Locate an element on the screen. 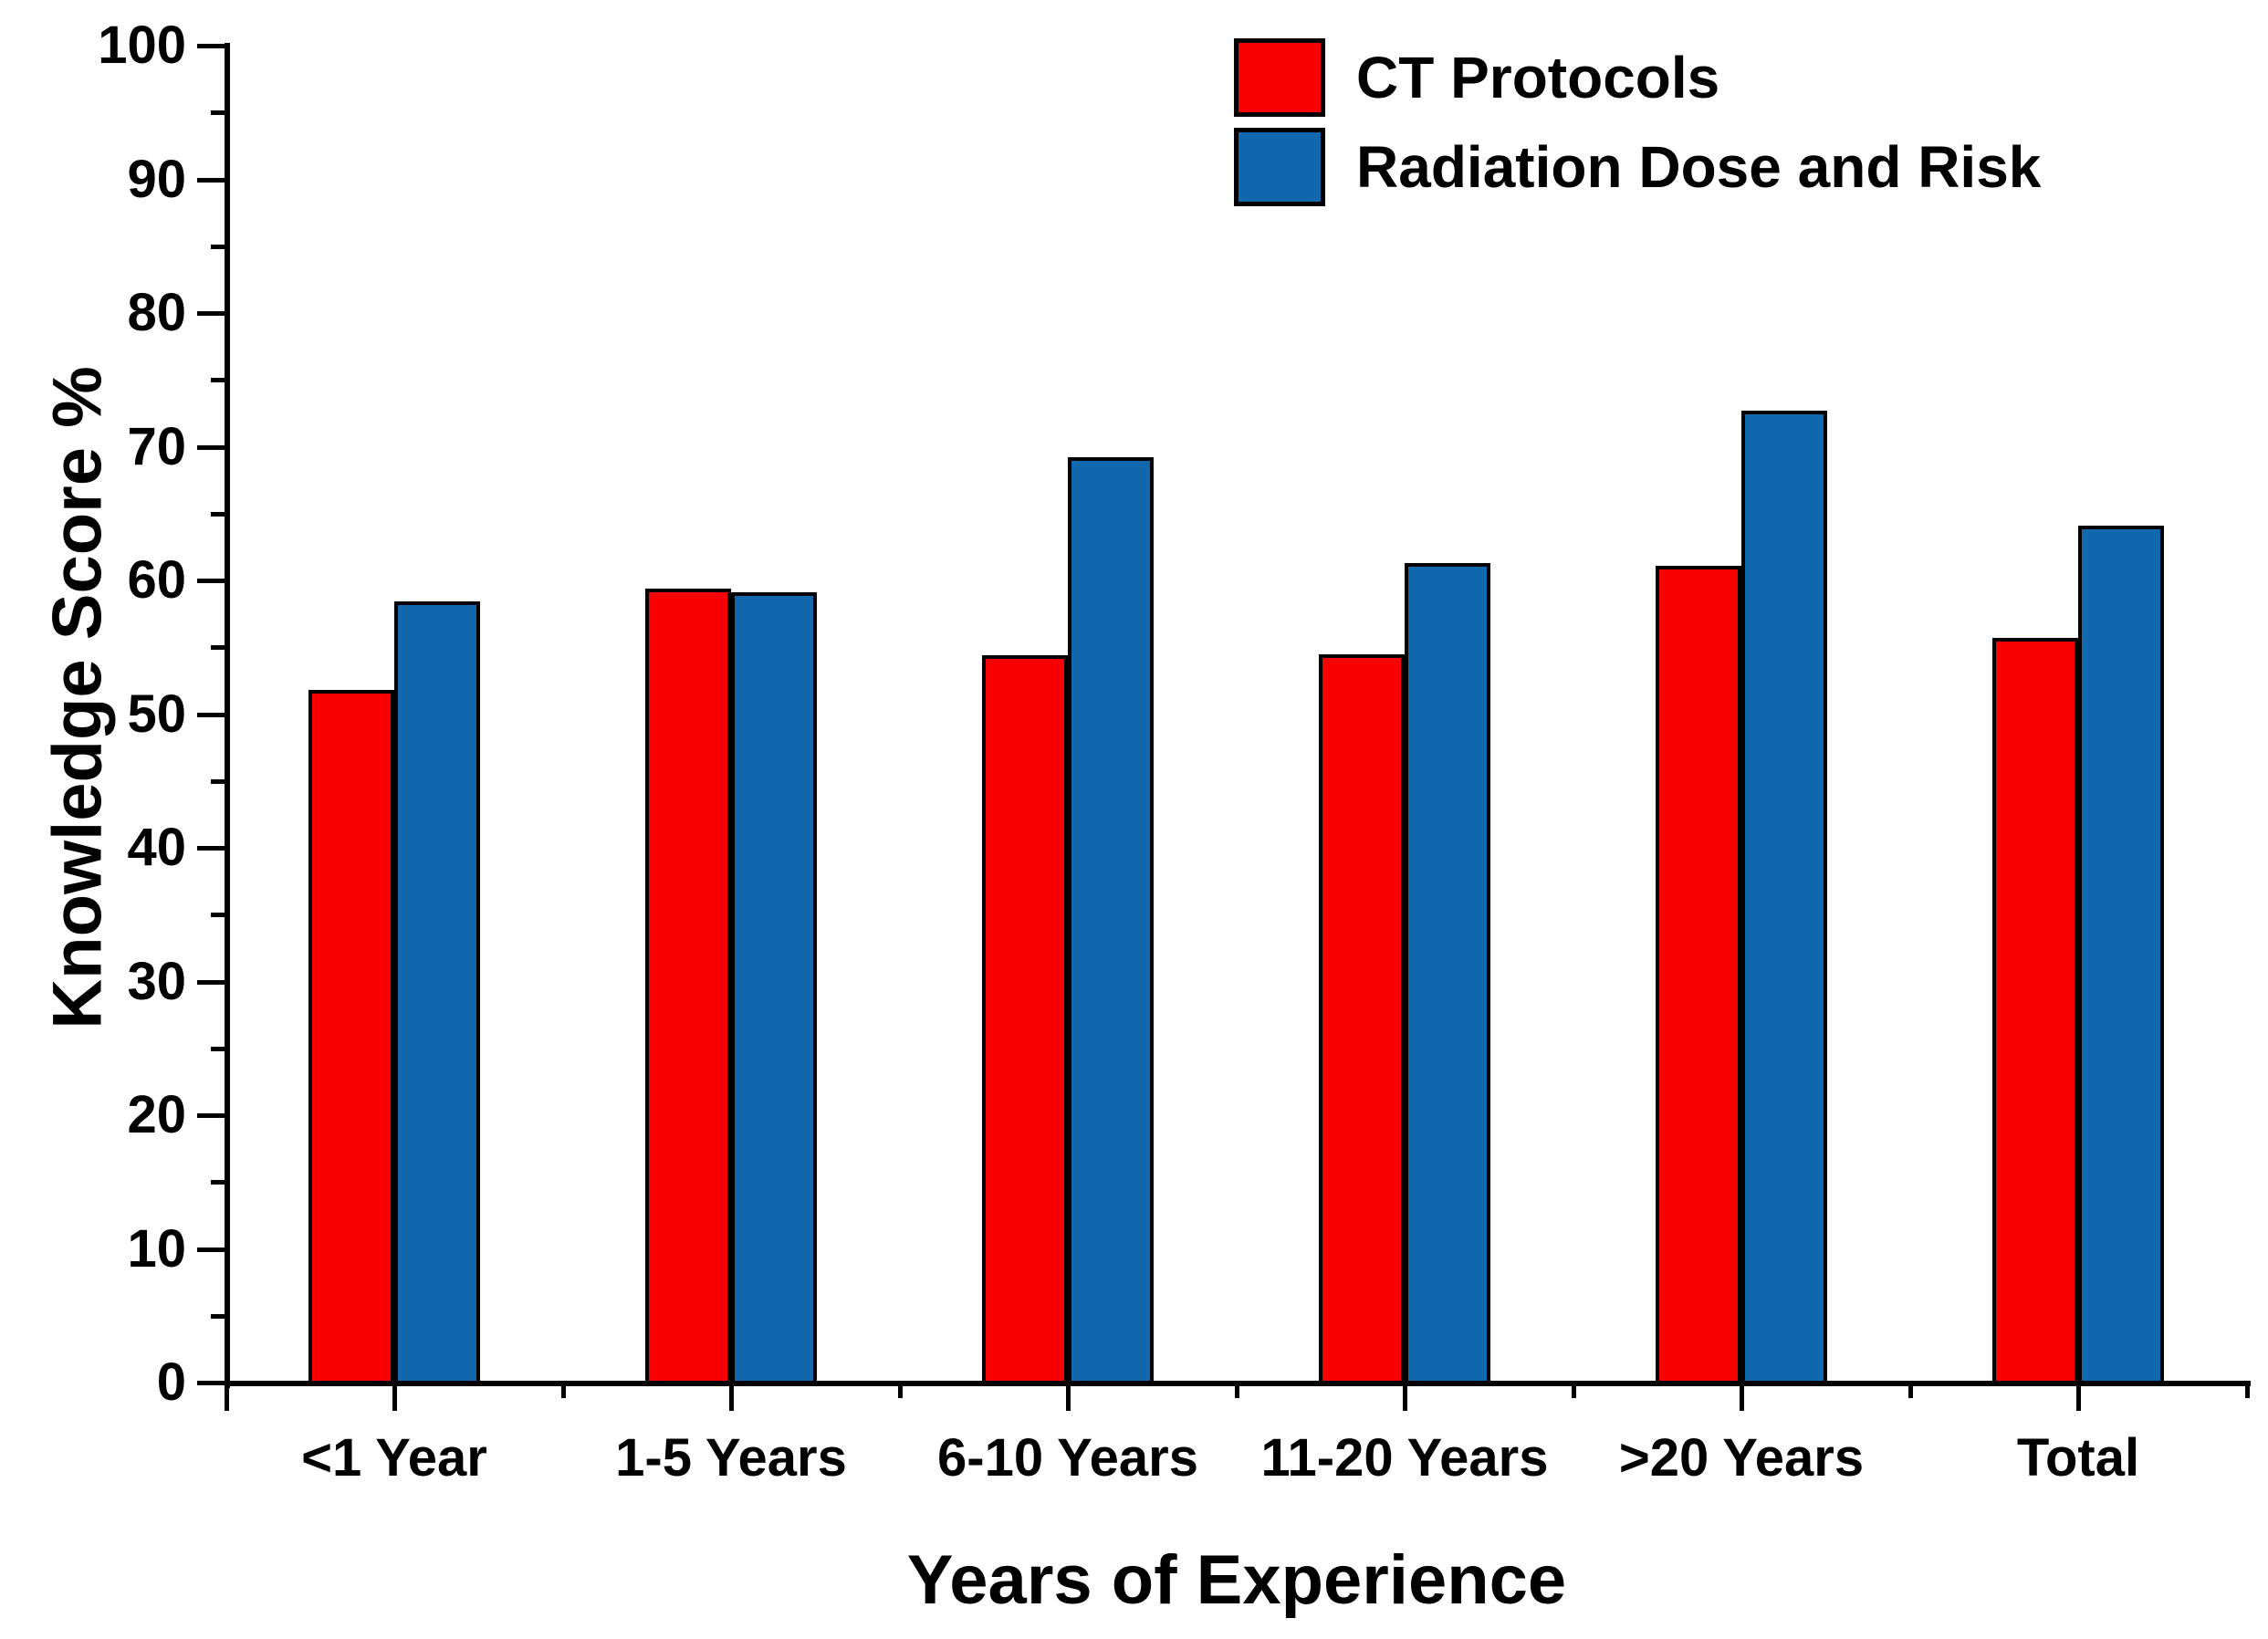 This screenshot has height=1639, width=2268. y-tick-label: 0 is located at coordinates (171, 1382).